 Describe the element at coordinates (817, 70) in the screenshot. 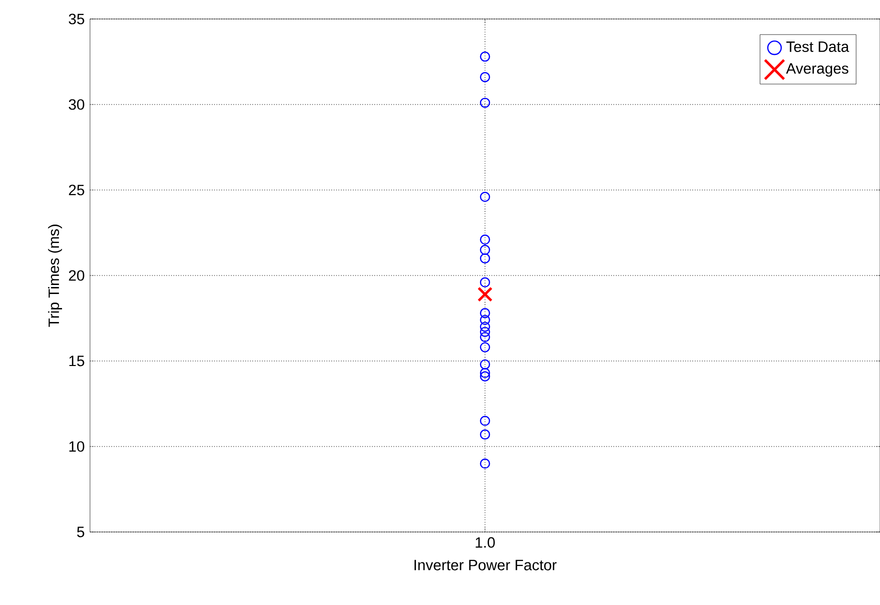

I see `legend-label: Averages` at that location.